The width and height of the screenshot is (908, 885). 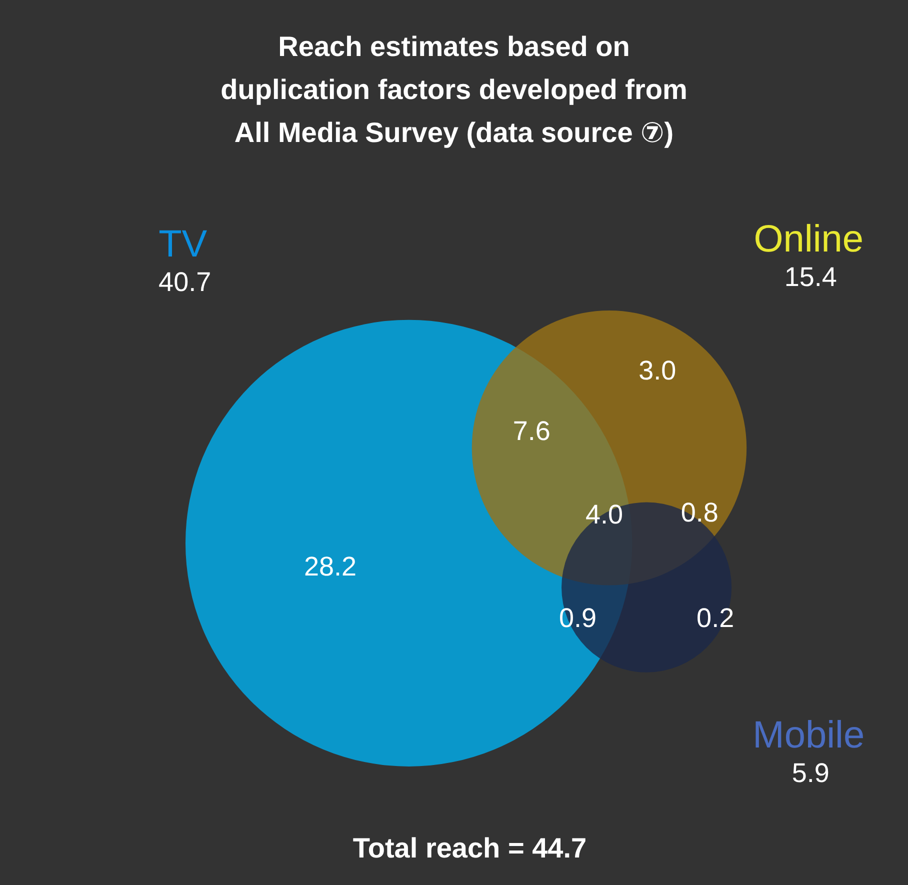 I want to click on category-label: Mobile, so click(x=808, y=735).